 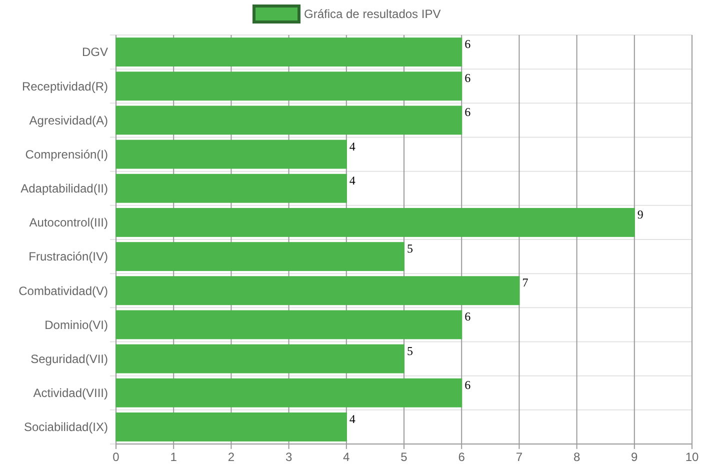 What do you see at coordinates (68, 120) in the screenshot?
I see `y-tick-label: Agresividad(A)` at bounding box center [68, 120].